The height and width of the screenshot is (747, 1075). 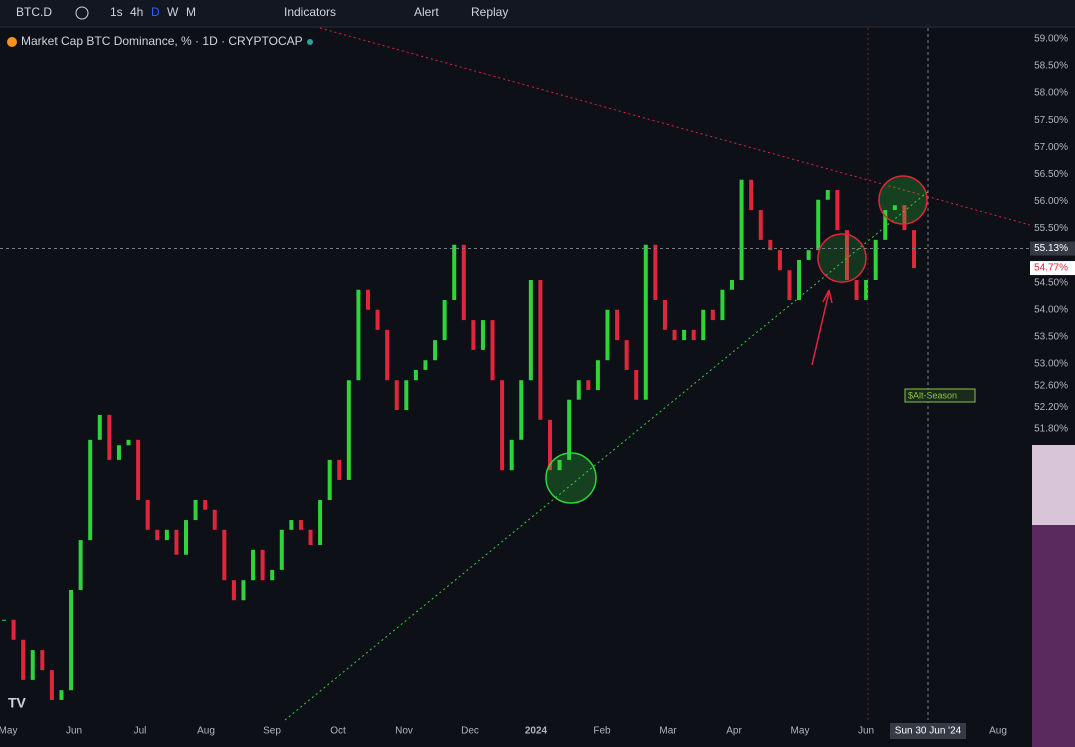 I want to click on crosshair-price: 55.13%, so click(x=1051, y=248).